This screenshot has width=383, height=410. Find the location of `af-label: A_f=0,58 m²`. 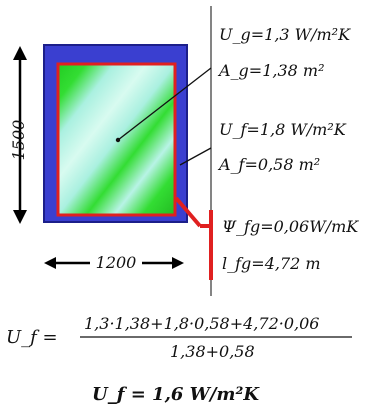

af-label: A_f=0,58 m² is located at coordinates (268, 164).